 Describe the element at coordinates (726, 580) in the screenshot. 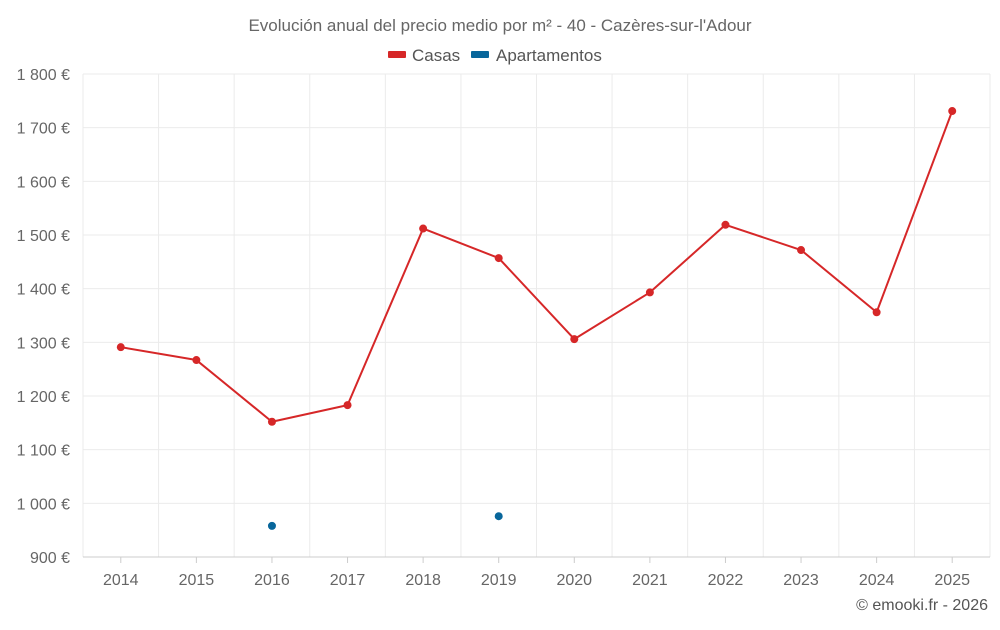

I see `x-tick-label: 2022` at that location.